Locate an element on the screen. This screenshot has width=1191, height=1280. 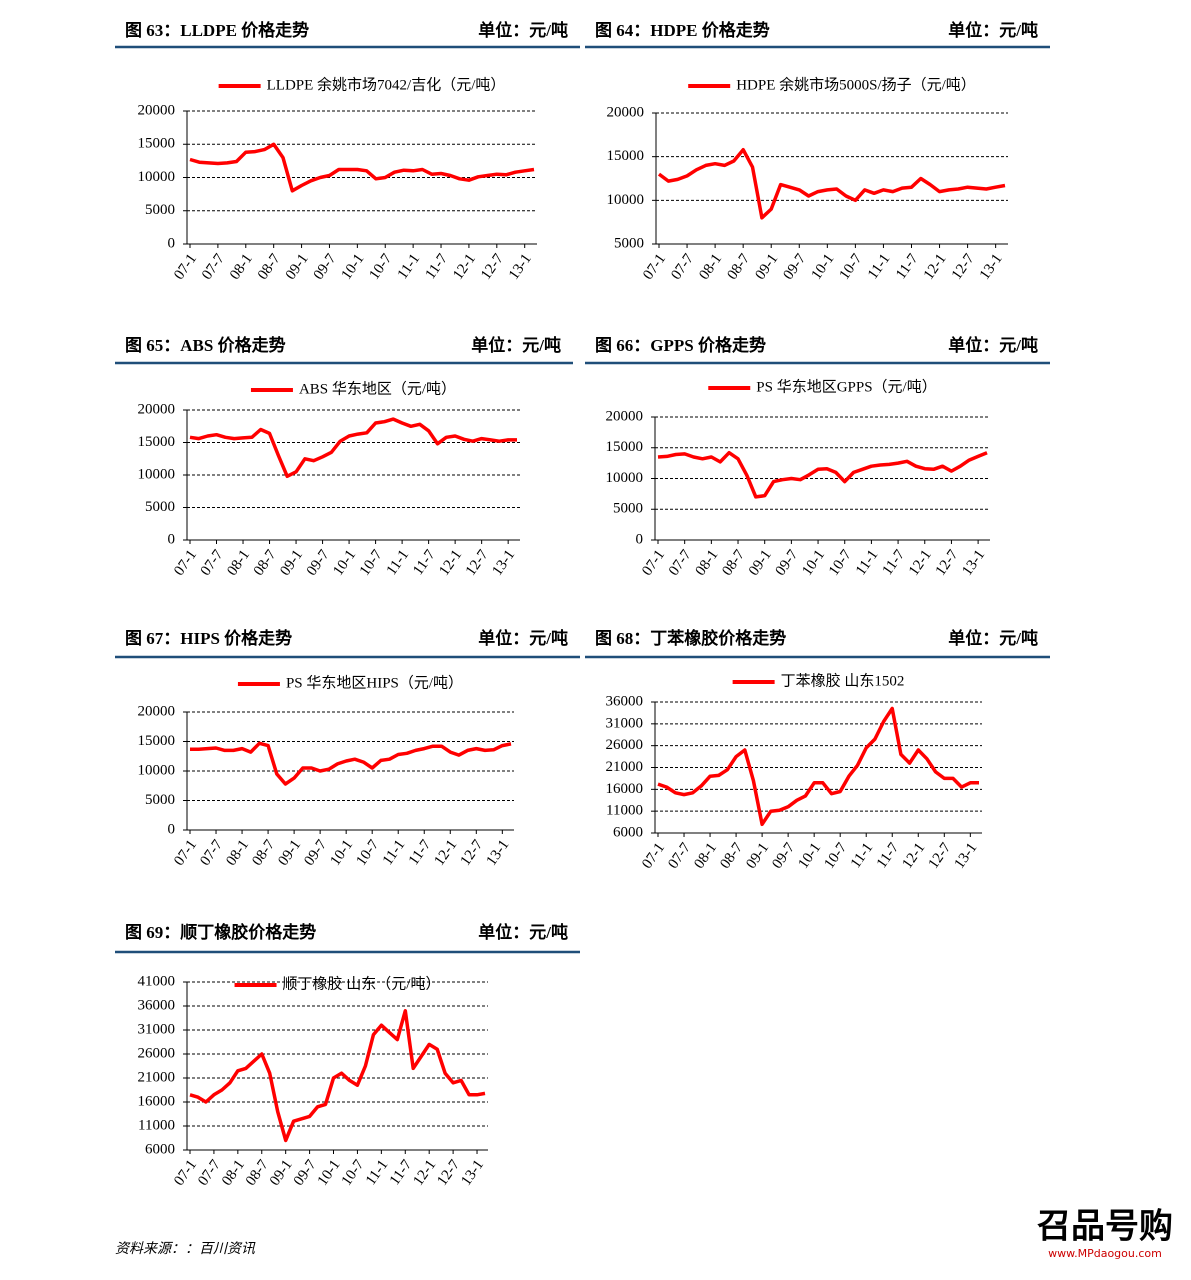
y-tick-label: 21000 is located at coordinates (157, 1077).